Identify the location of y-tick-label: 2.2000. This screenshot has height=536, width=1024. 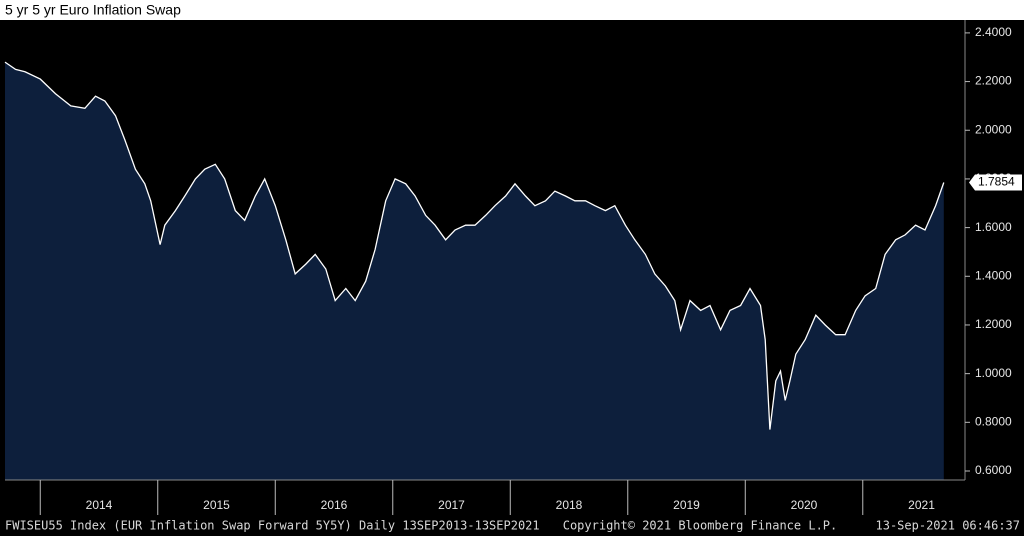
(993, 81).